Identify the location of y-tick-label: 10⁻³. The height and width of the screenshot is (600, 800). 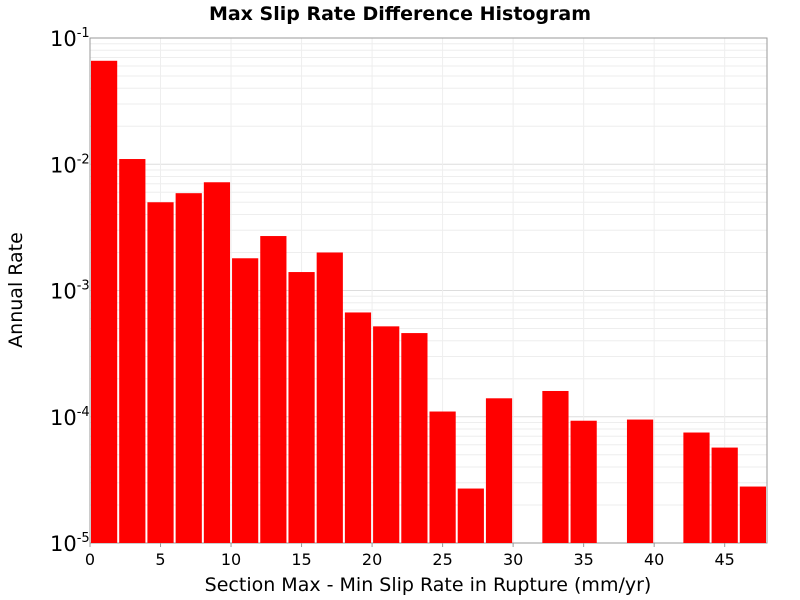
(70, 291).